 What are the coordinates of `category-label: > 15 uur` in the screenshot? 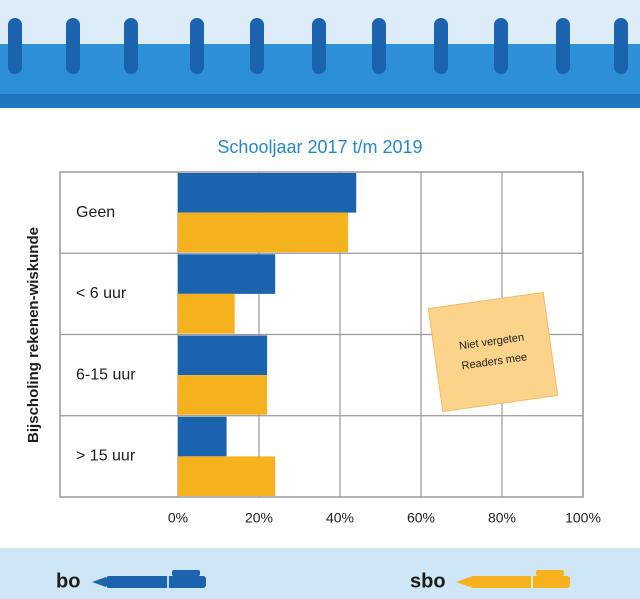 It's located at (106, 456).